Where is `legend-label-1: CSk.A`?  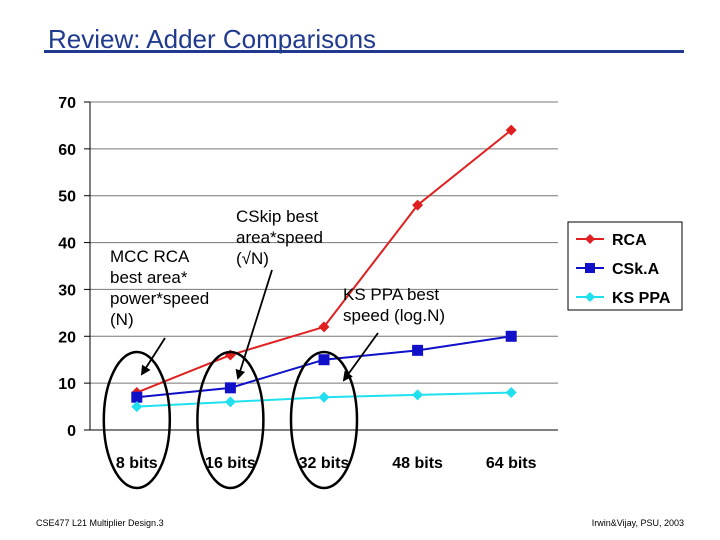
legend-label-1: CSk.A is located at coordinates (636, 269).